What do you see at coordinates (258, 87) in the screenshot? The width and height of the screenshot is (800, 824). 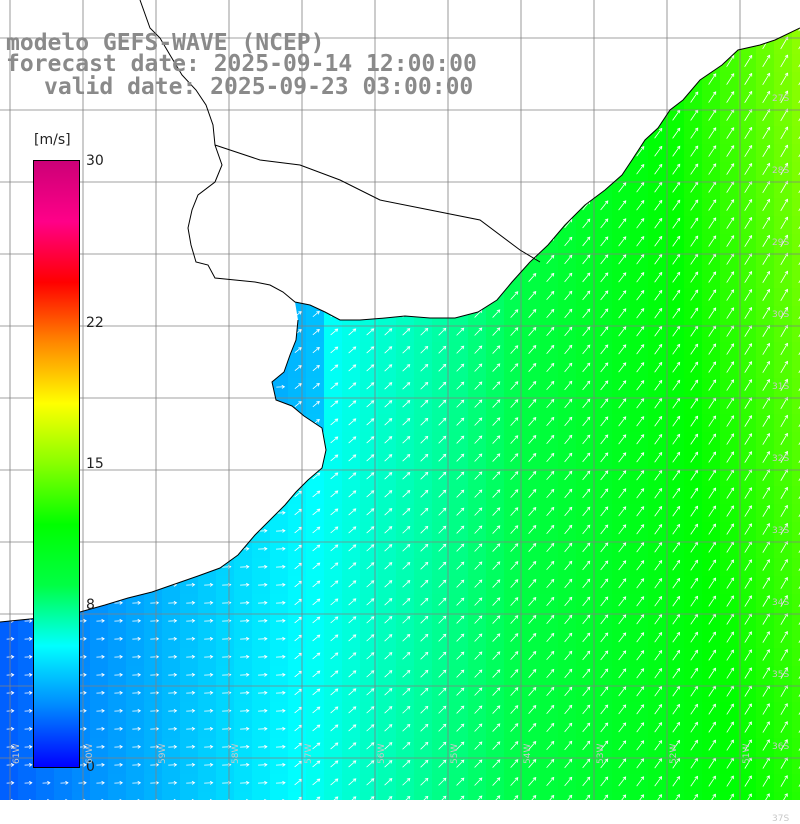 I see `valid-date-label: valid date: 2025-09-23 03:00:00` at bounding box center [258, 87].